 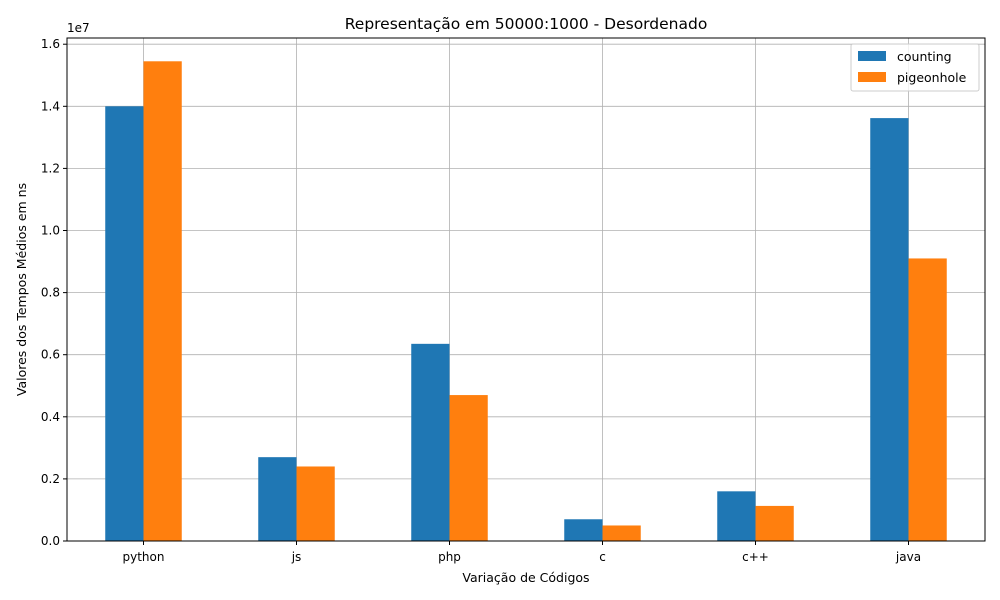 What do you see at coordinates (908, 557) in the screenshot?
I see `x-tick-label-java: java` at bounding box center [908, 557].